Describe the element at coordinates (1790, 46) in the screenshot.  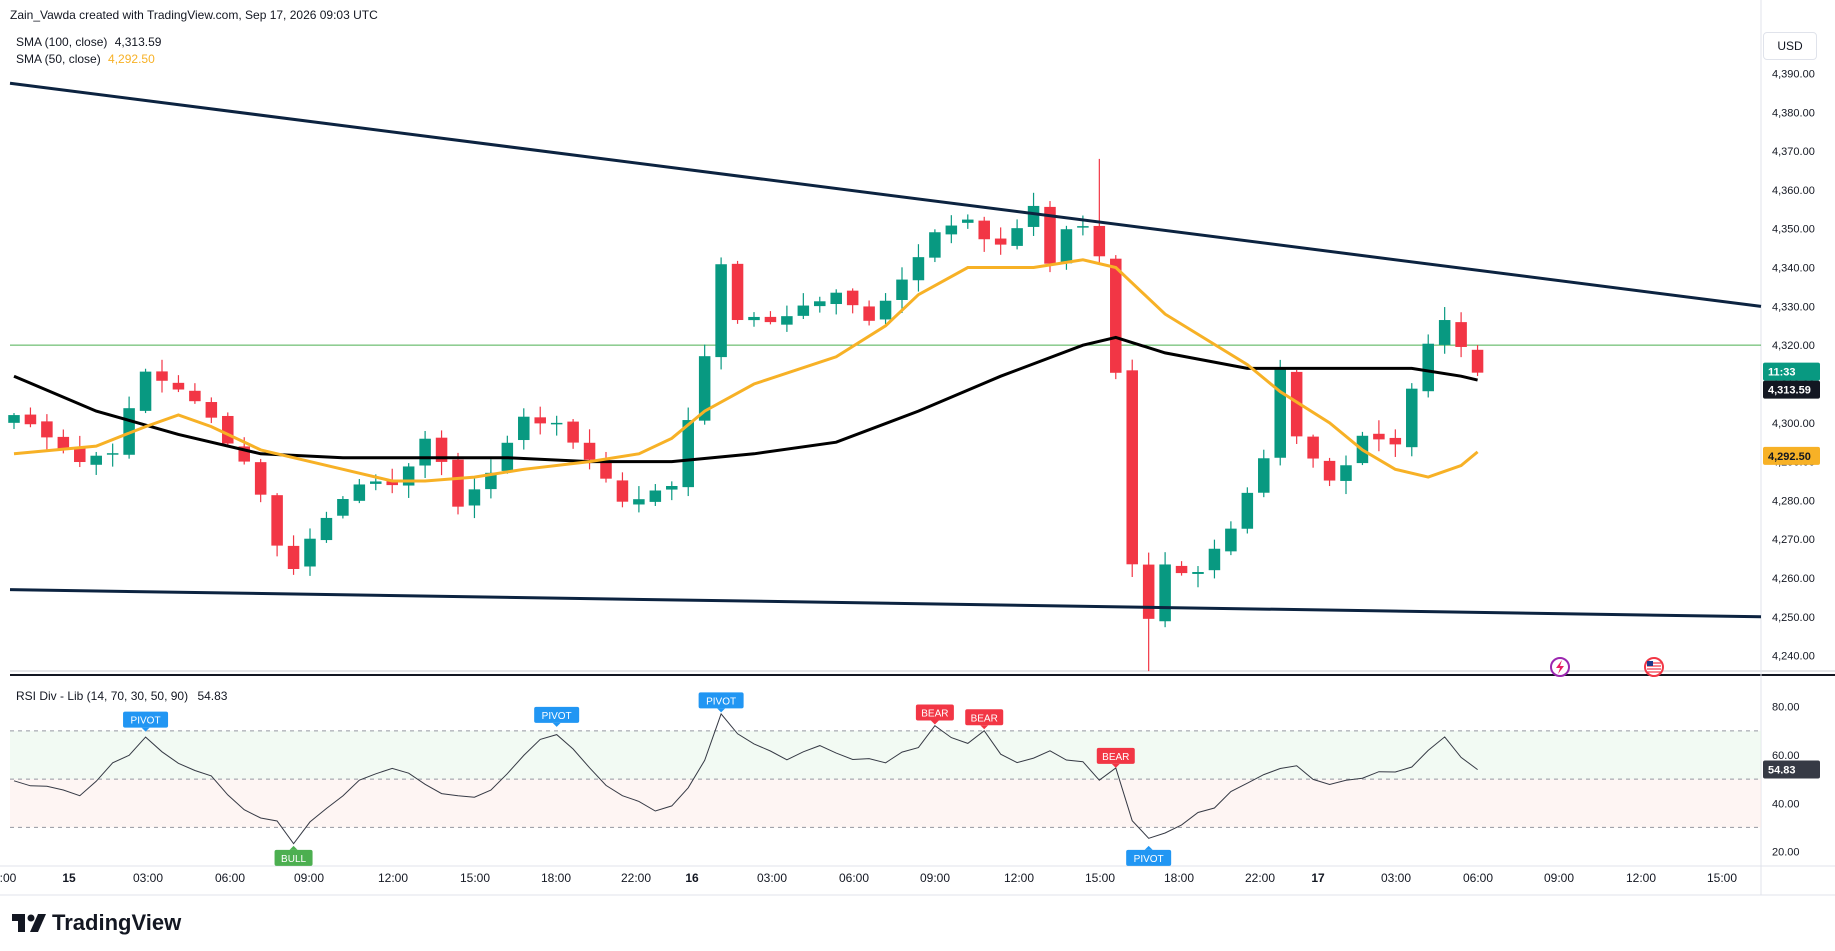
I see `currency-button: USD` at that location.